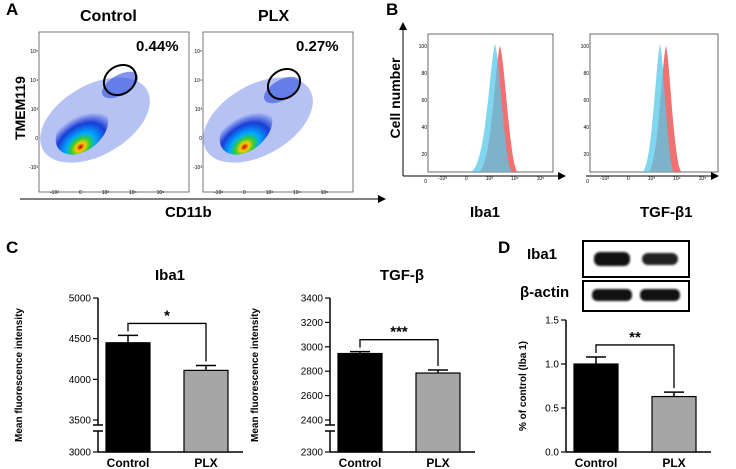  Describe the element at coordinates (317, 46) in the screenshot. I see `flow-right-gate-pct: 0.27%` at that location.